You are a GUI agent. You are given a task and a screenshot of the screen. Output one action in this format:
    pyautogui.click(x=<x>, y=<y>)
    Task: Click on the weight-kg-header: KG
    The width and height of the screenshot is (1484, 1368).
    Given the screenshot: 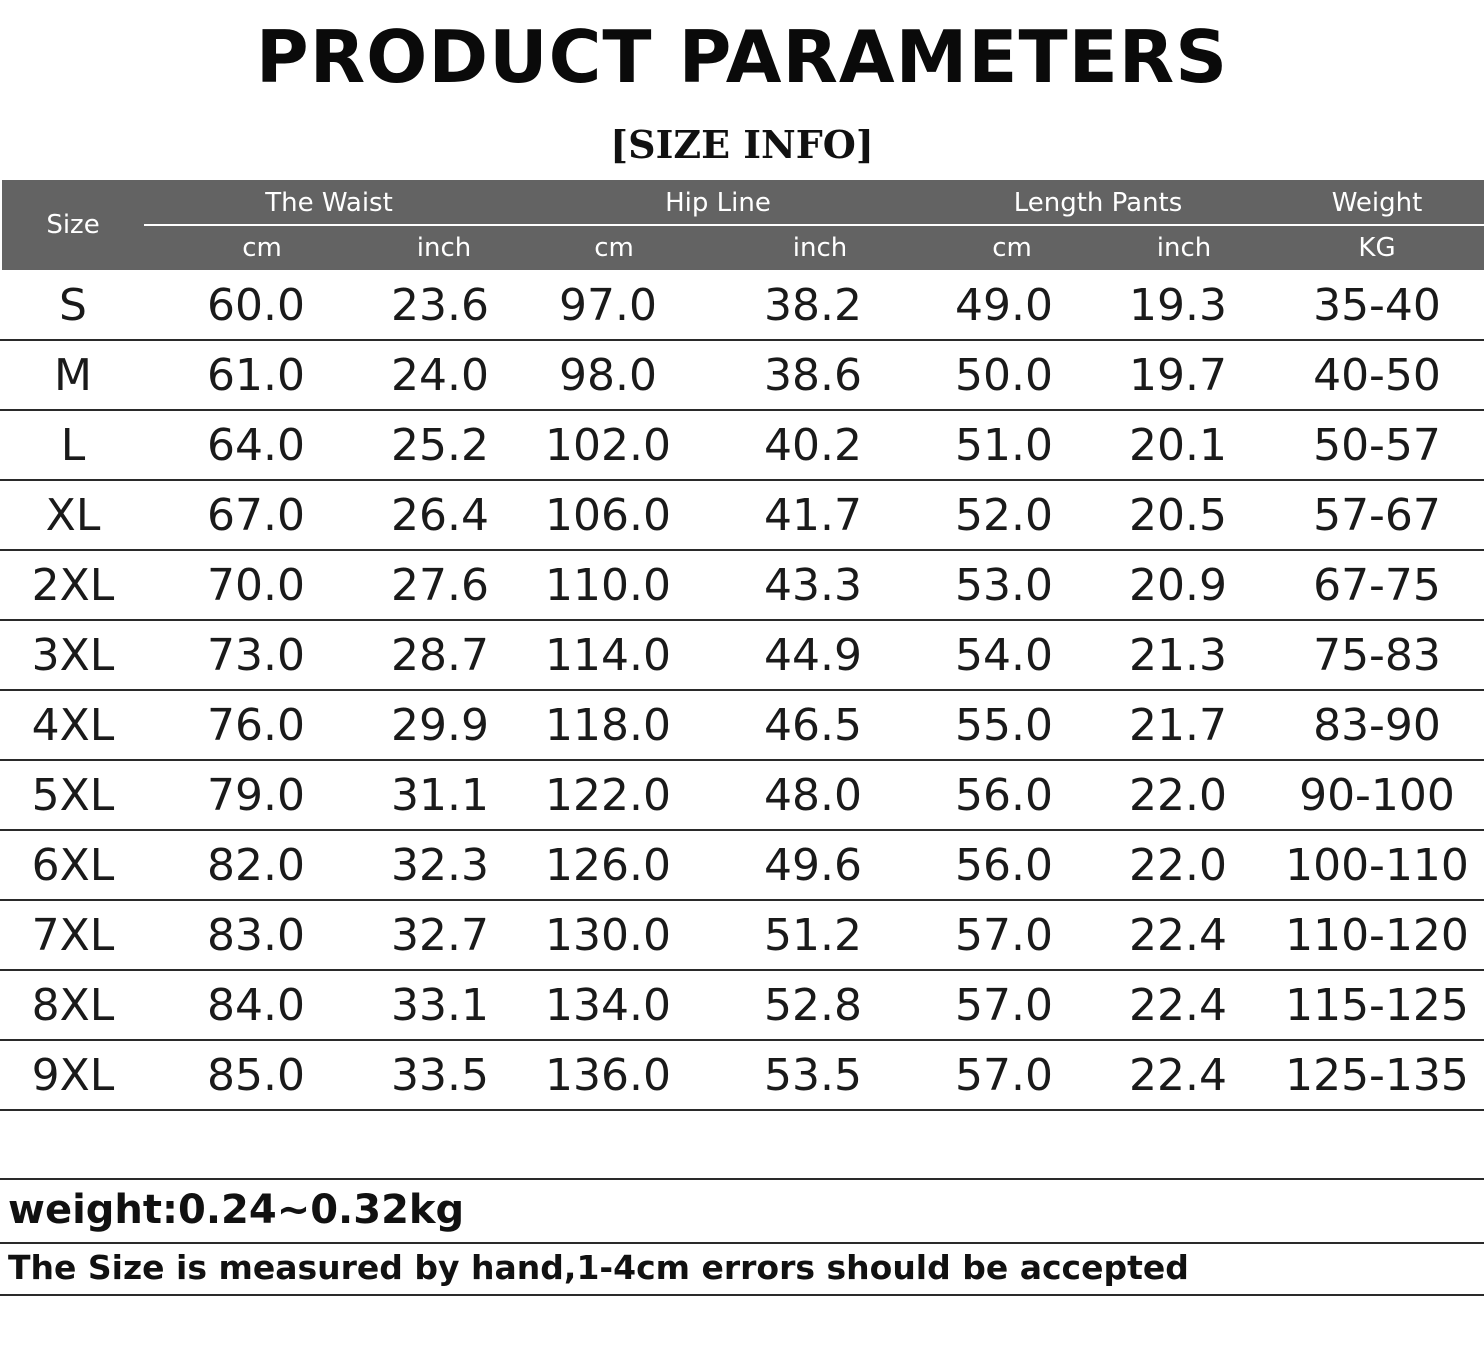 What is the action you would take?
    pyautogui.click(x=1377, y=248)
    